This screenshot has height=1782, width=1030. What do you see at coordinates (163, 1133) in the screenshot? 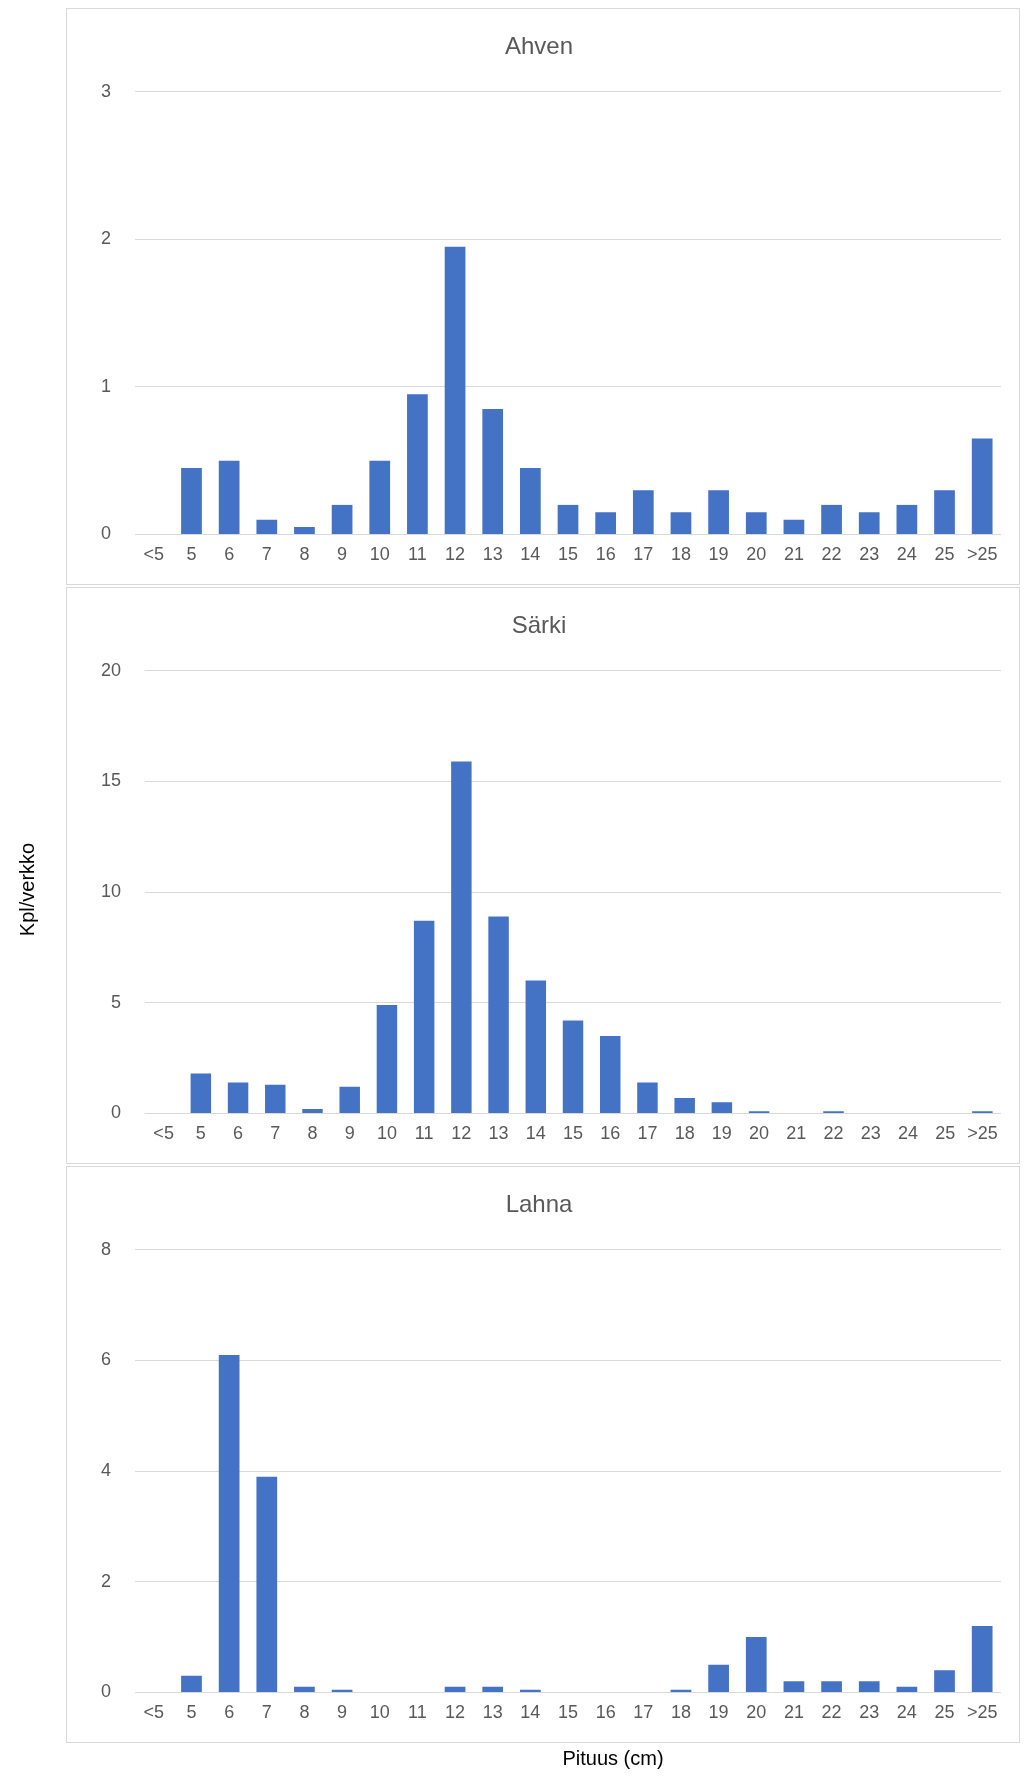
I see `x-tick-label: <5` at bounding box center [163, 1133].